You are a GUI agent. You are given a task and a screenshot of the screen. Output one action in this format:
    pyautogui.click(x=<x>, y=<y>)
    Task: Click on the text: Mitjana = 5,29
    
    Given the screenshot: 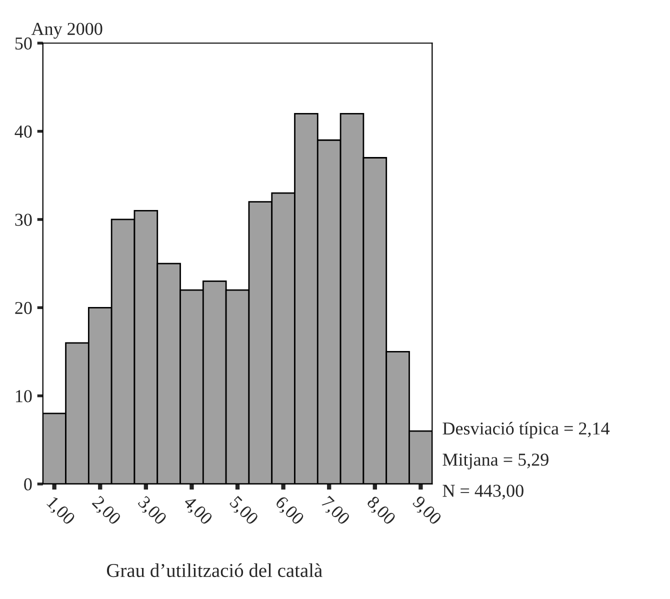 What is the action you would take?
    pyautogui.click(x=495, y=462)
    